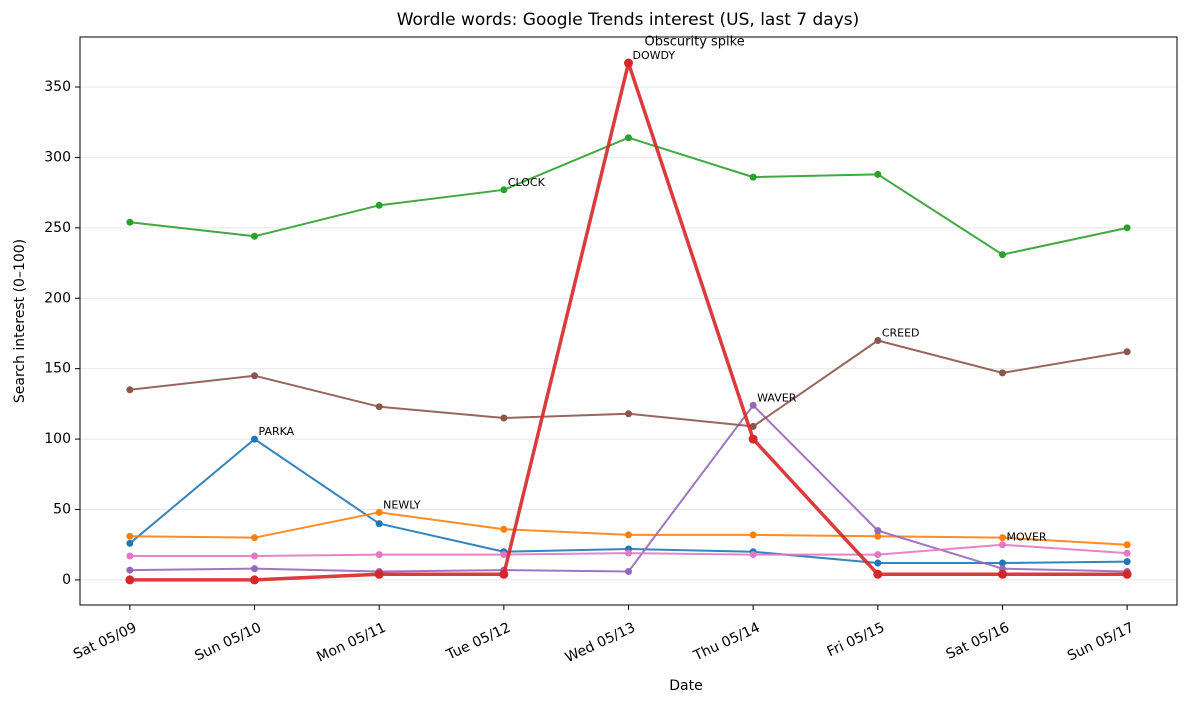  I want to click on y-tick-label: 50, so click(62, 510).